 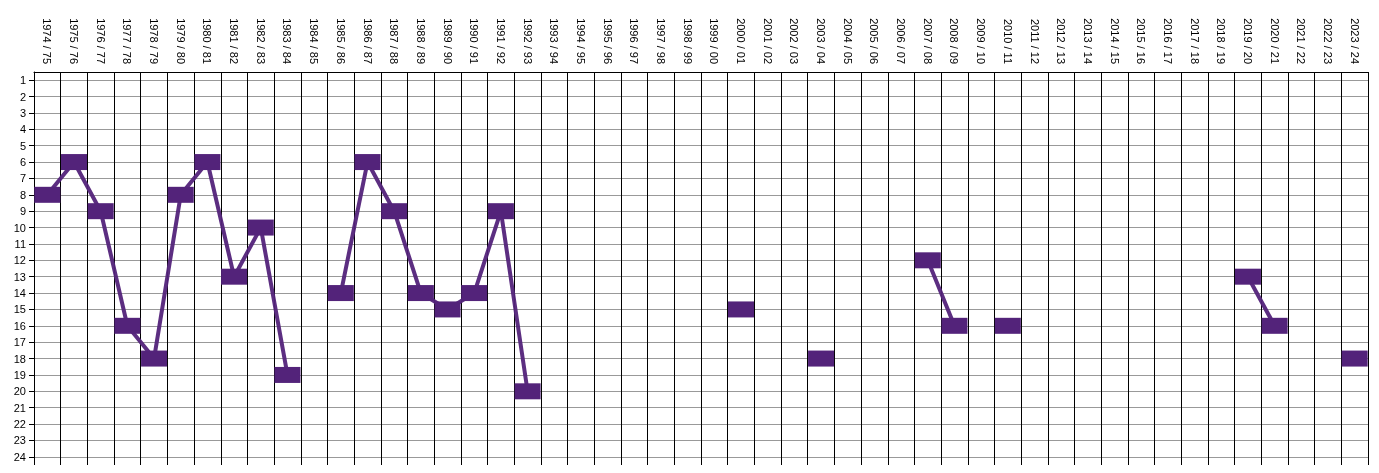 What do you see at coordinates (19, 342) in the screenshot?
I see `y-tick-label: 17` at bounding box center [19, 342].